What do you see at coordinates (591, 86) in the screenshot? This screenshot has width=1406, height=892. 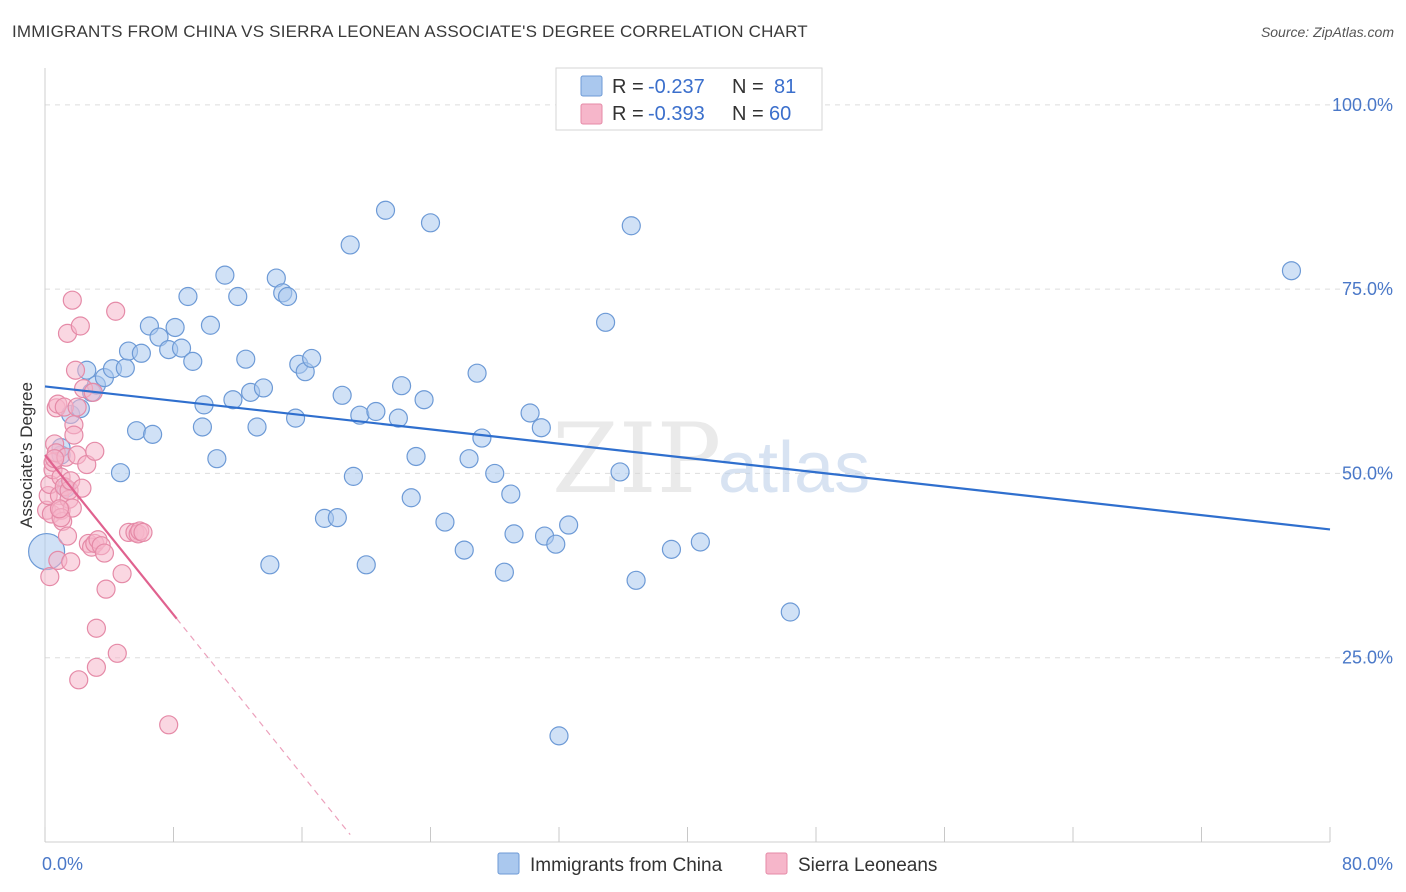 I see `legend-swatch-blue` at bounding box center [591, 86].